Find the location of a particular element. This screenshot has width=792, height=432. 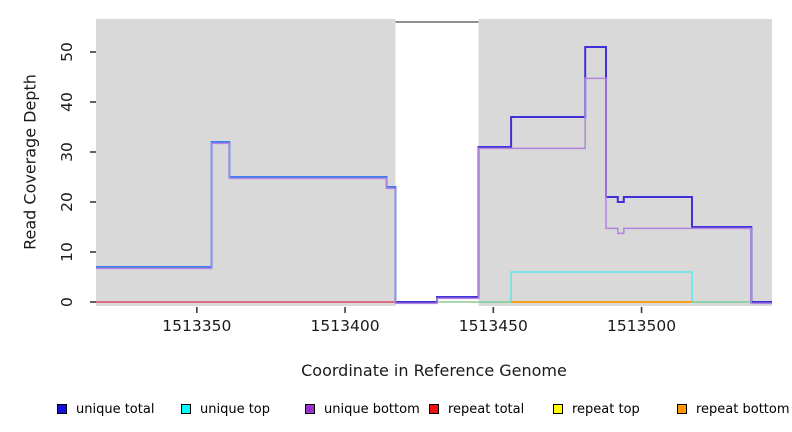

x-axis-title: Coordinate in Reference Genome is located at coordinates (434, 370).